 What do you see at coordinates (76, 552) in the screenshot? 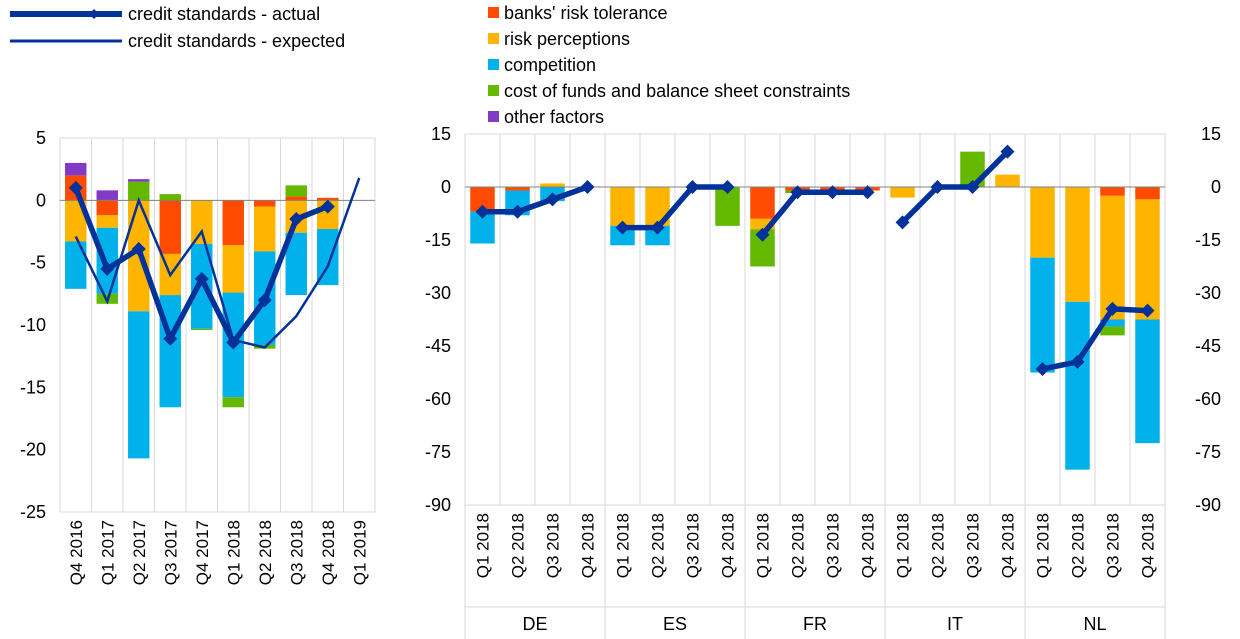
I see `left-x-tick-label: Q4 2016` at bounding box center [76, 552].